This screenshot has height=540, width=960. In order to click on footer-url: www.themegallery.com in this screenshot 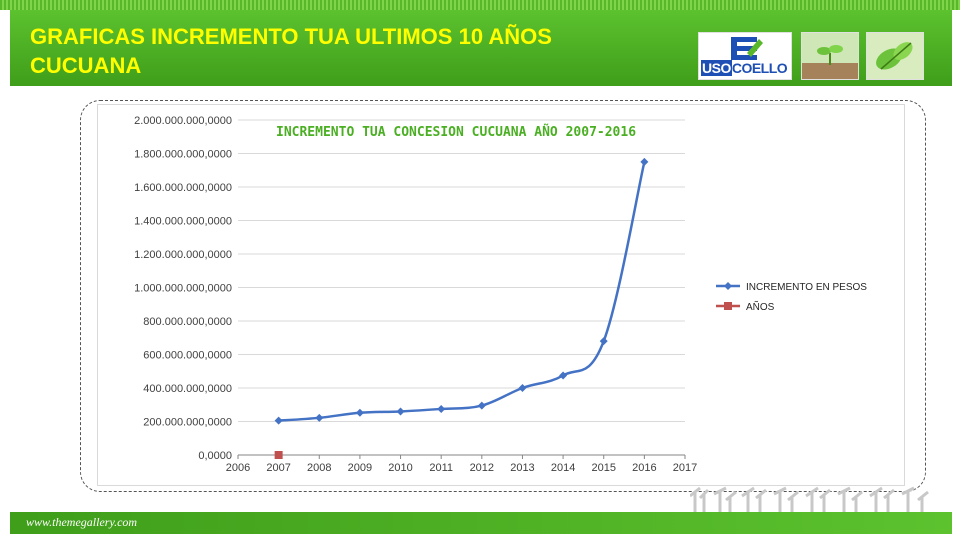, I will do `click(82, 522)`.